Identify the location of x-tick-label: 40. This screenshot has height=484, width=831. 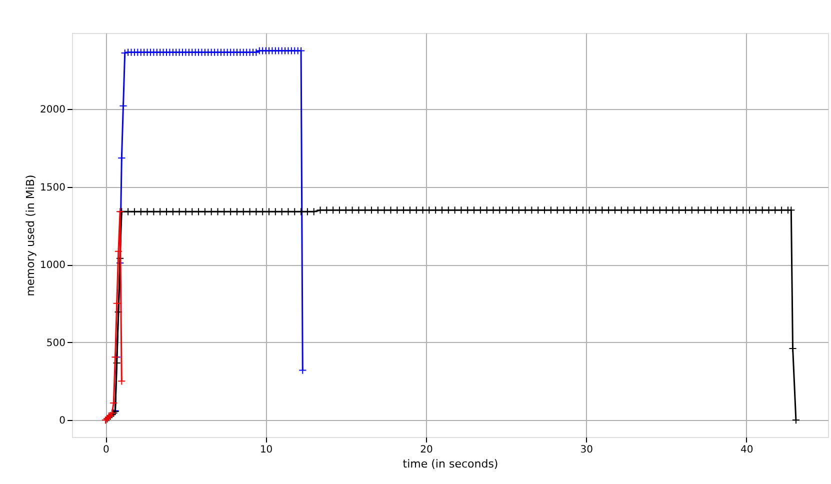
(747, 450).